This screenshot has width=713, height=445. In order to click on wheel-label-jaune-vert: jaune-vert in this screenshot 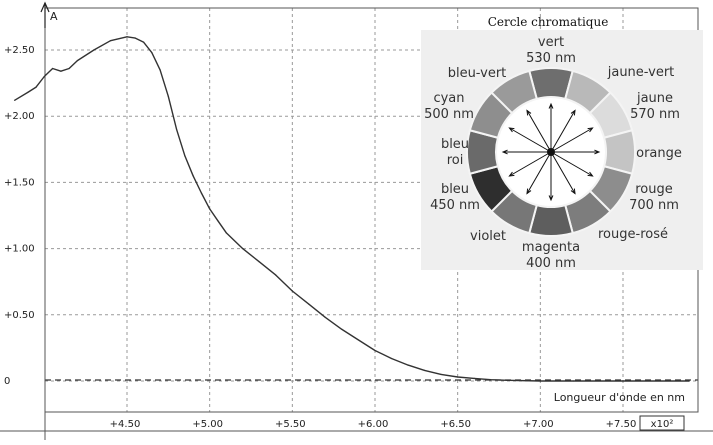, I will do `click(641, 72)`.